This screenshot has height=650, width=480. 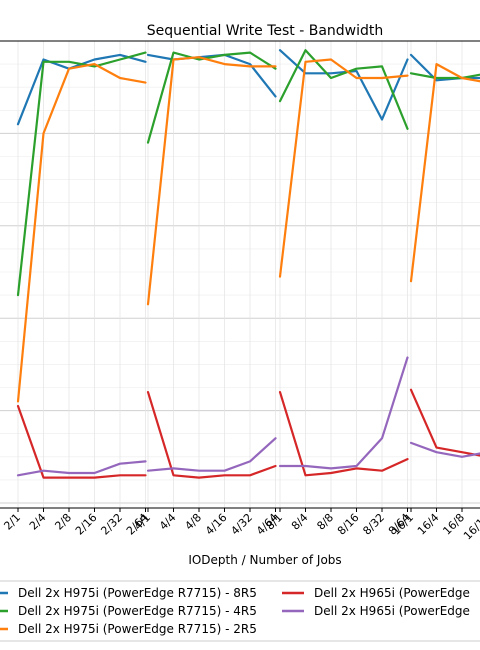 What do you see at coordinates (137, 611) in the screenshot?
I see `legend-label: Dell 2x H975i (PowerEdge R7715) - 4R5` at bounding box center [137, 611].